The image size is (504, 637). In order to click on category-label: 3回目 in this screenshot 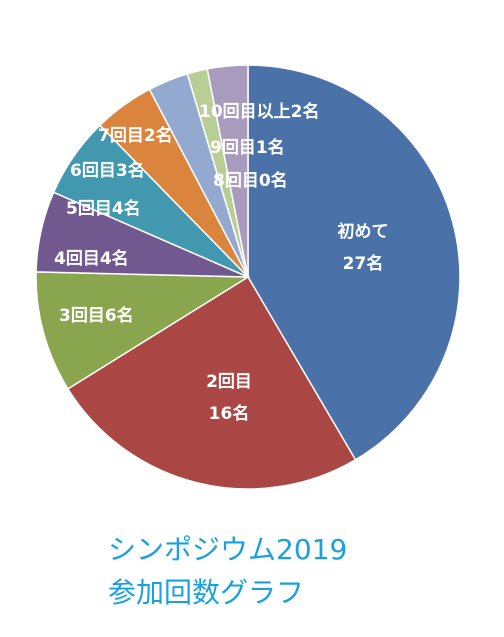, I will do `click(82, 316)`.